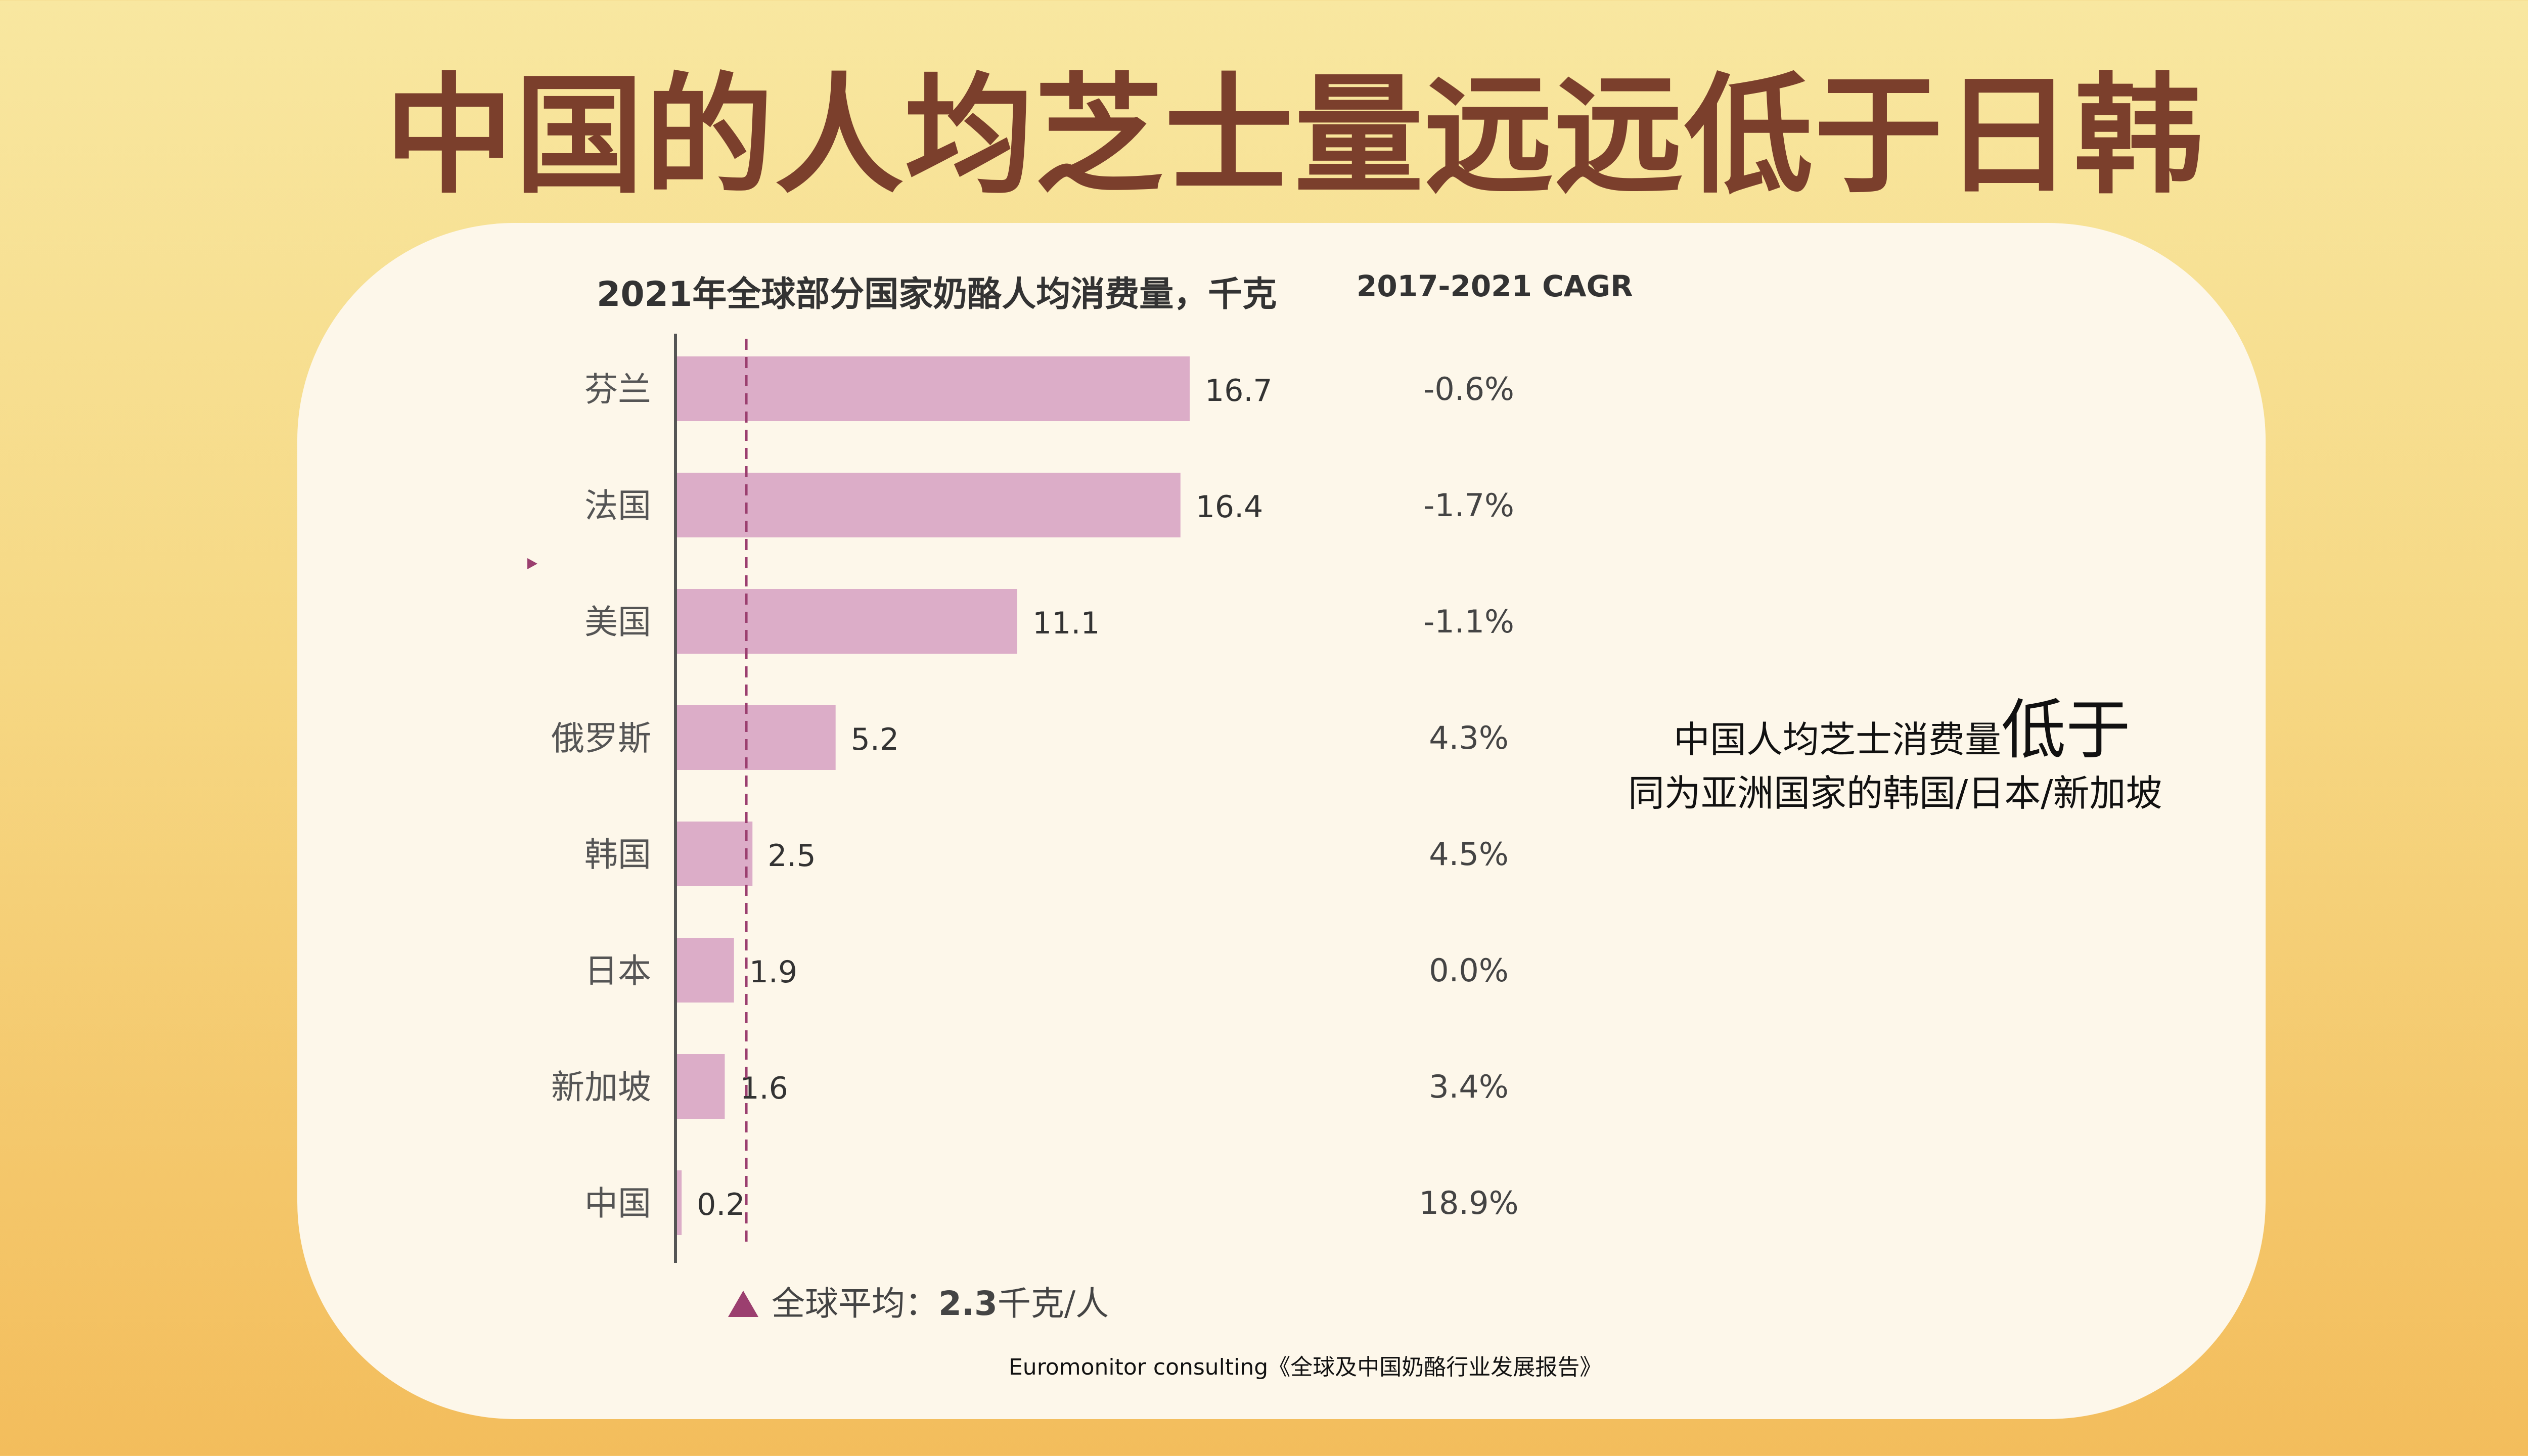 This screenshot has width=2528, height=1456. What do you see at coordinates (1066, 623) in the screenshot?
I see `value-label: 11.1` at bounding box center [1066, 623].